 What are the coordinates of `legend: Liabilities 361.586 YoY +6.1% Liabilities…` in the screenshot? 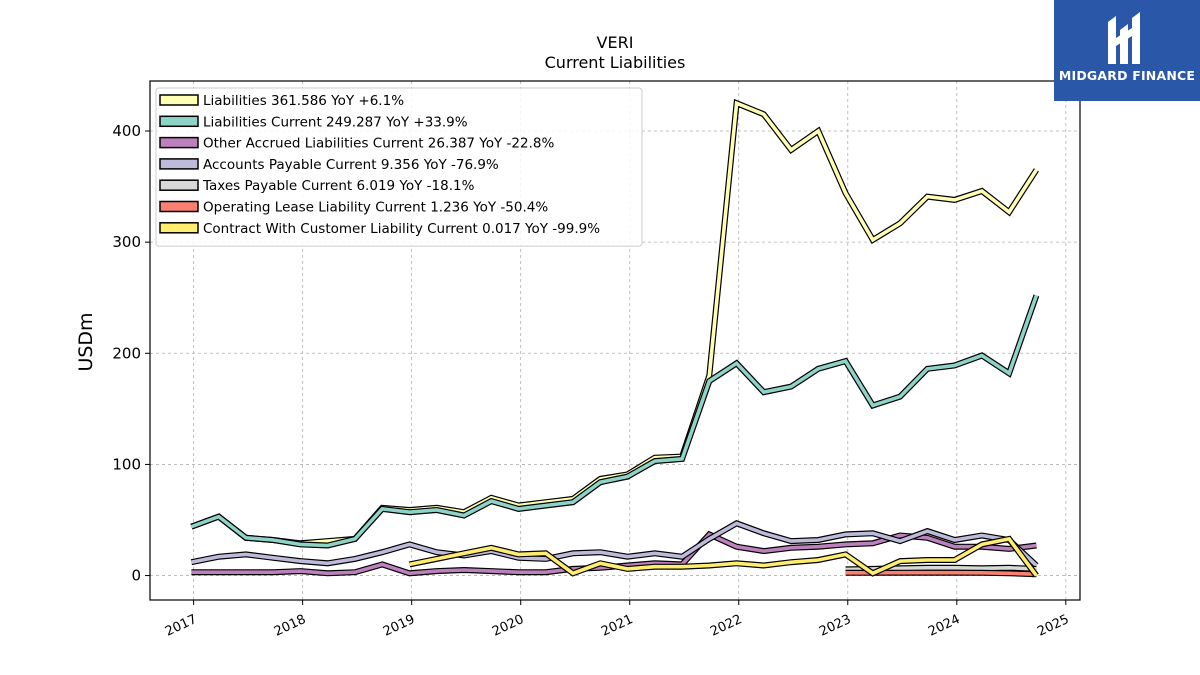 It's located at (399, 167).